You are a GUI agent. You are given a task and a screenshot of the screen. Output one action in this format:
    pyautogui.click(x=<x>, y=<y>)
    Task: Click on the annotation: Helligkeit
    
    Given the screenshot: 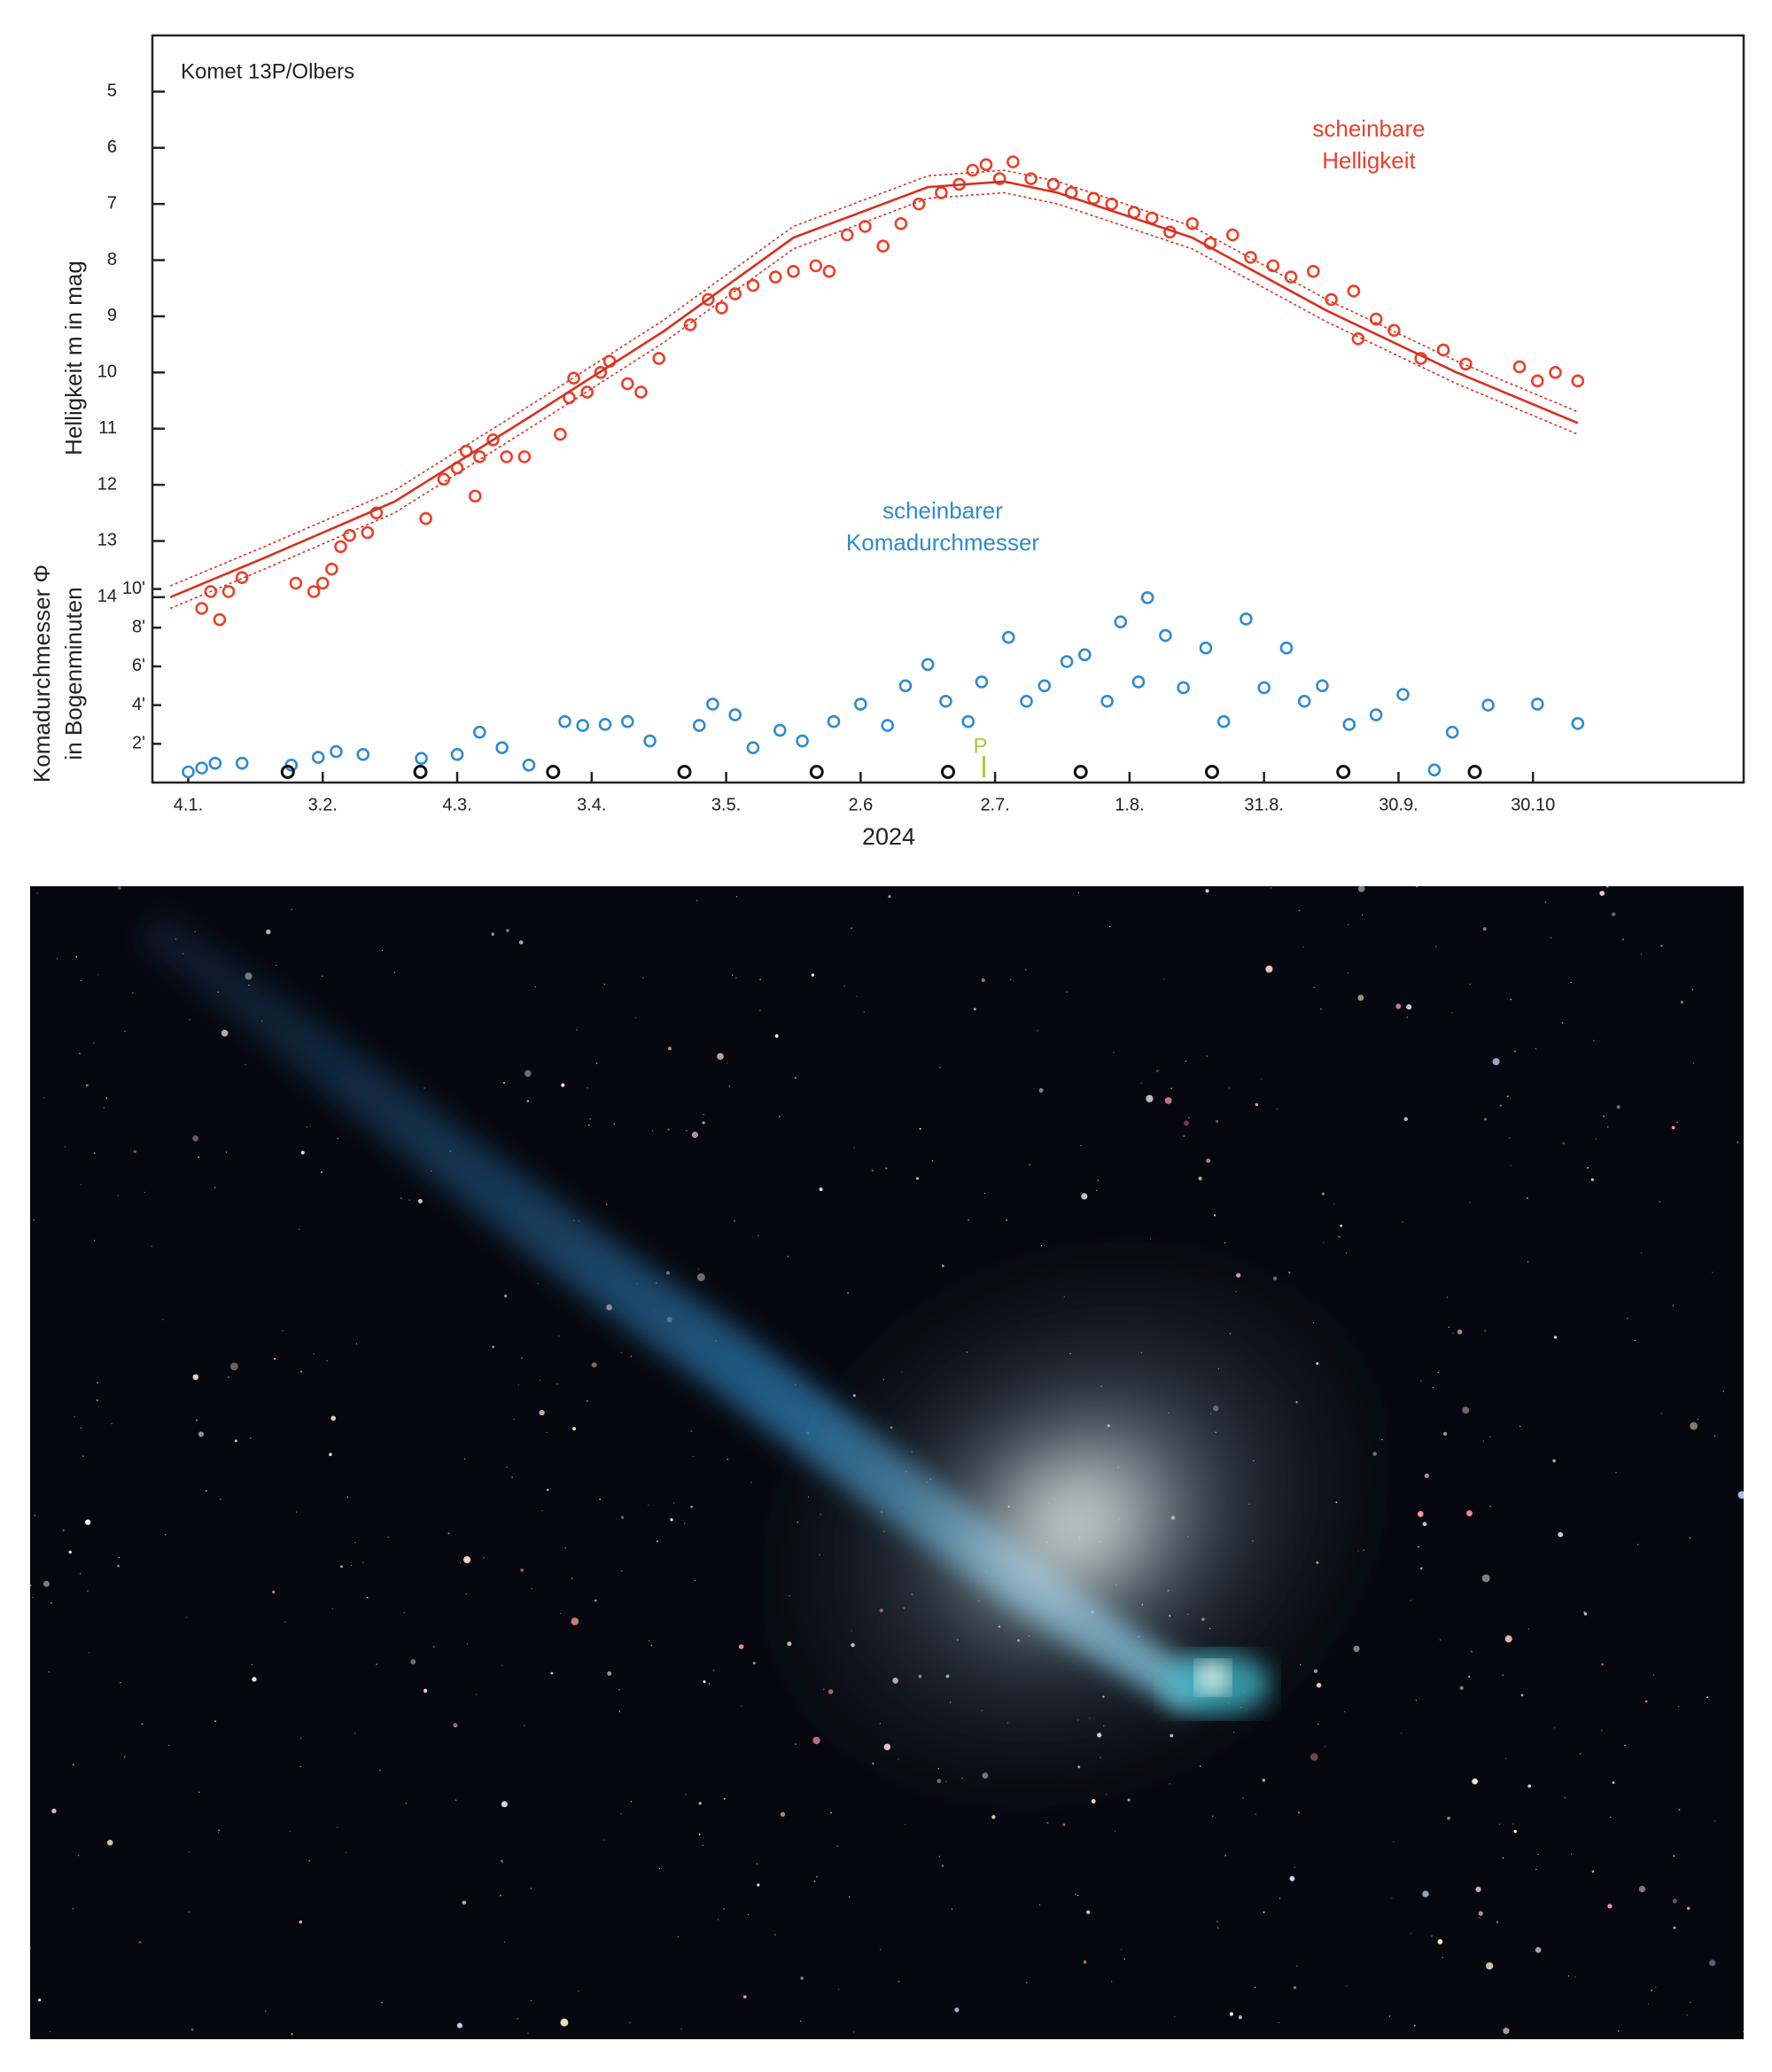 What is the action you would take?
    pyautogui.click(x=1369, y=160)
    